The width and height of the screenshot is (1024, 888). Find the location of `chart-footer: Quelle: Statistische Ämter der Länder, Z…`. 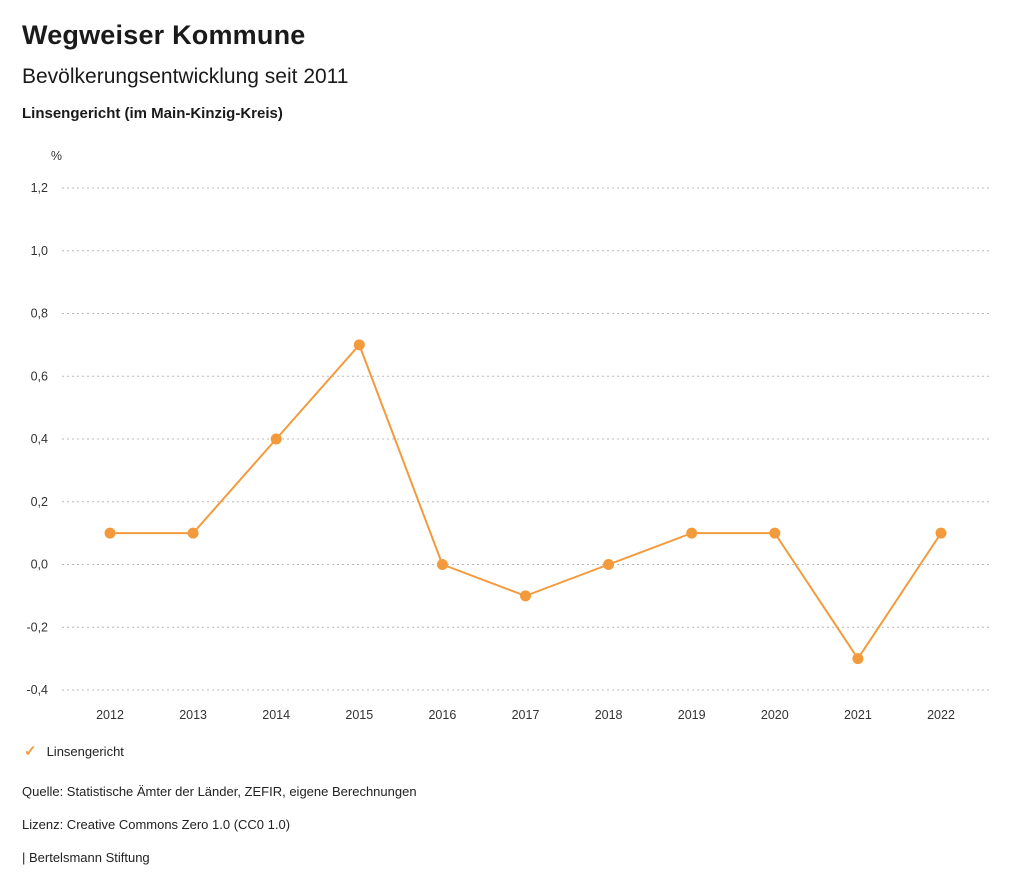

chart-footer: Quelle: Statistische Ämter der Länder, Z… is located at coordinates (502, 833).